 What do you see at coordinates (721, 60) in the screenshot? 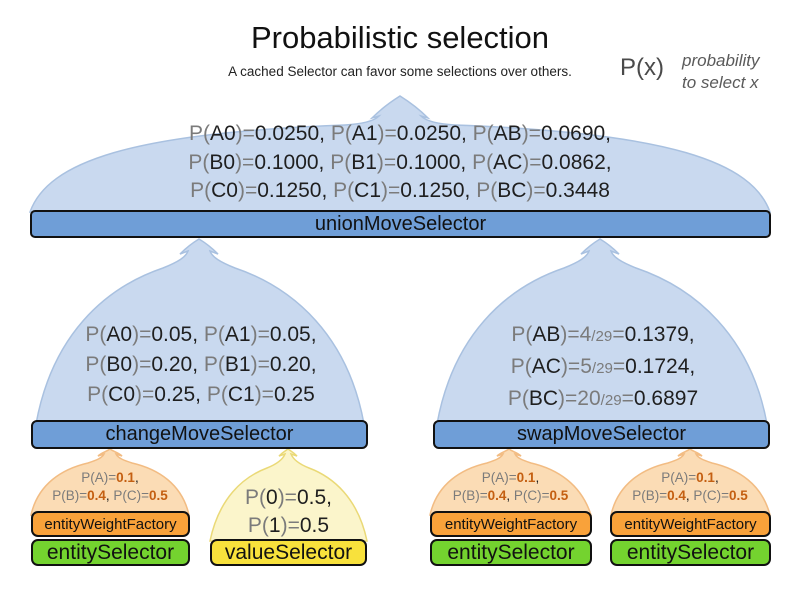
I see `legend-description-line: probability` at bounding box center [721, 60].